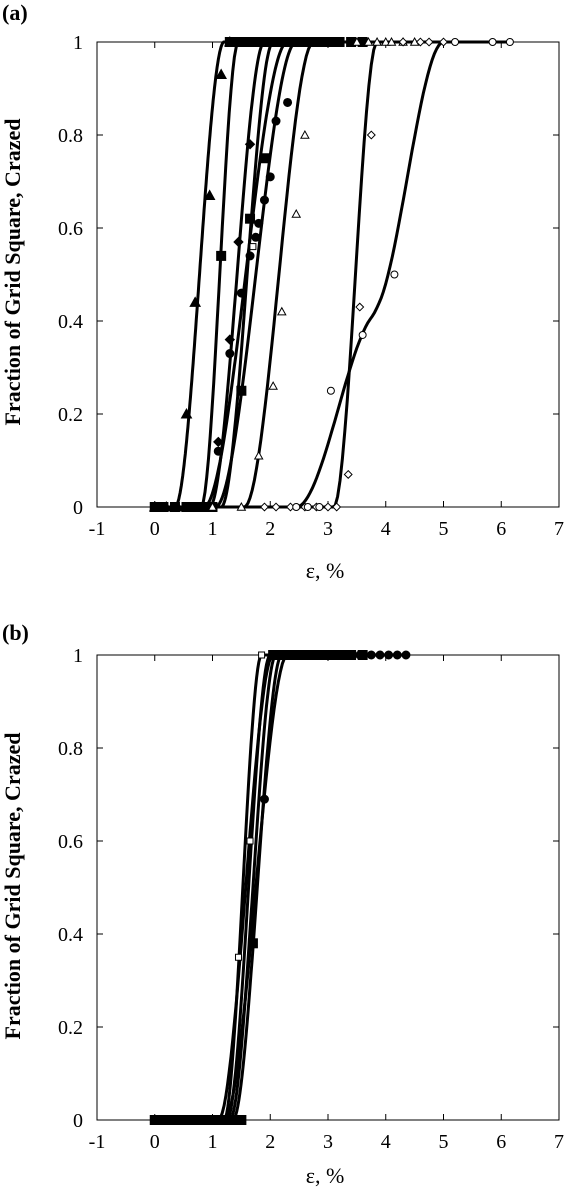  Describe the element at coordinates (501, 529) in the screenshot. I see `x-tick-label: 6` at that location.